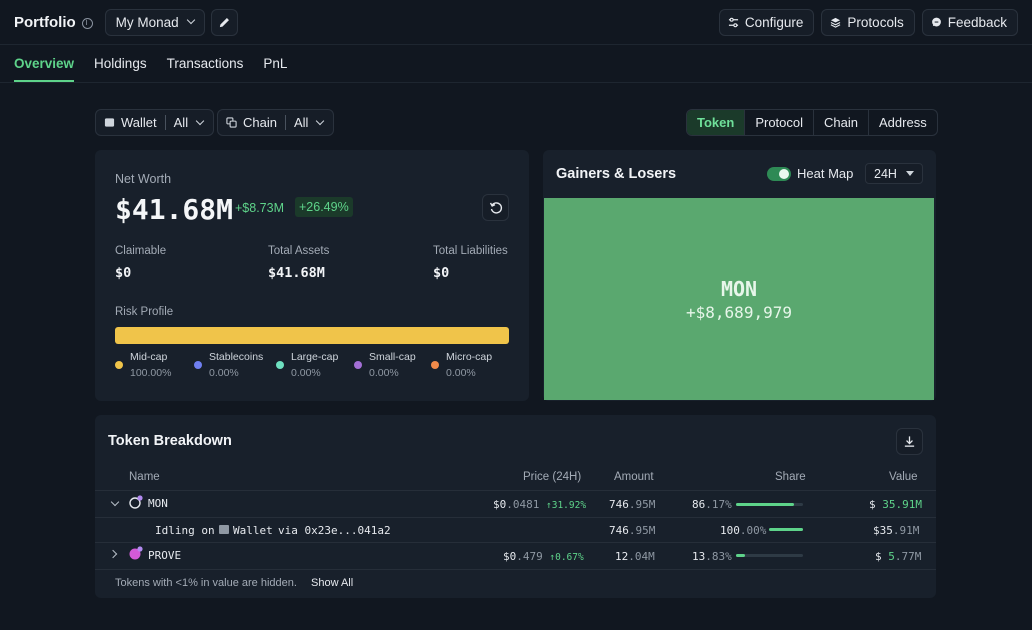 This screenshot has width=1032, height=630. I want to click on protocols-button: Protocols, so click(868, 22).